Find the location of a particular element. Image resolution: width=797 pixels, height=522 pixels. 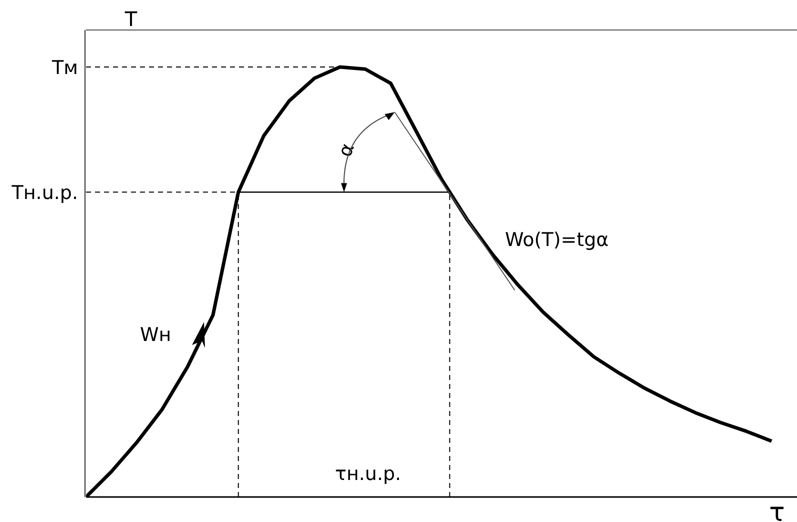

ref-line-label: Tм is located at coordinates (64, 68).